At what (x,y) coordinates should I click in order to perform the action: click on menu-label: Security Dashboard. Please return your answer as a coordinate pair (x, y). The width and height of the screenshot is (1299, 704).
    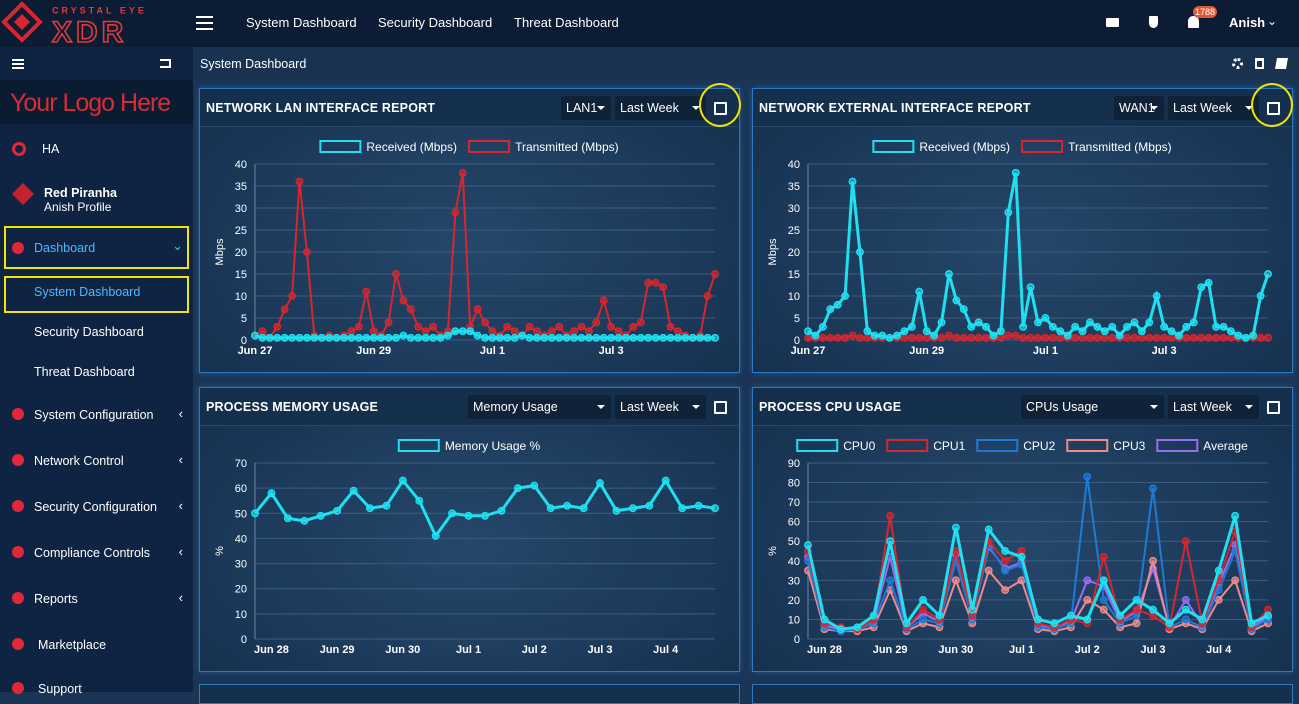
    Looking at the image, I should click on (89, 332).